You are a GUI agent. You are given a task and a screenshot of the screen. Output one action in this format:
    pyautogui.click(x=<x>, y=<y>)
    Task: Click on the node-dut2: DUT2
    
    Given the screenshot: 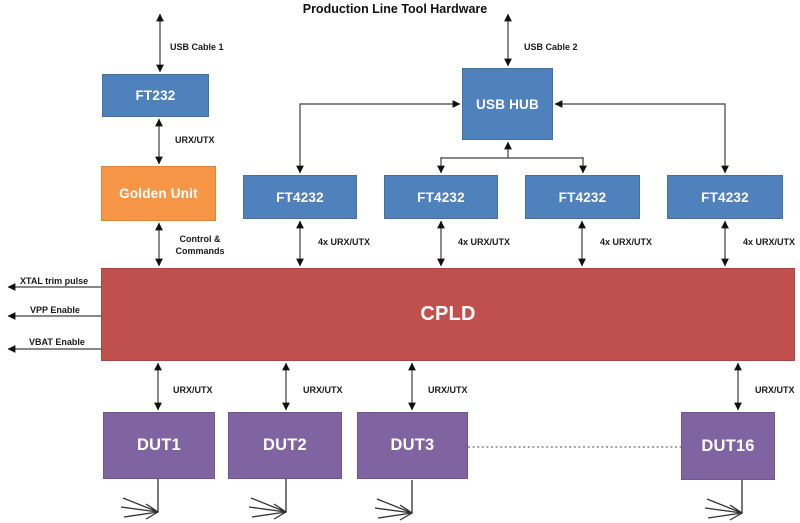 What is the action you would take?
    pyautogui.click(x=285, y=445)
    